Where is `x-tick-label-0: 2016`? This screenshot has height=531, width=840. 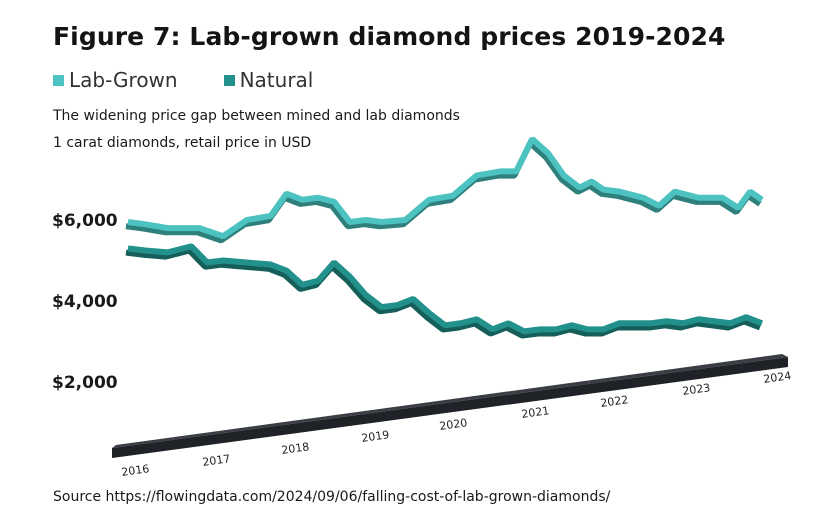 x-tick-label-0: 2016 is located at coordinates (136, 470).